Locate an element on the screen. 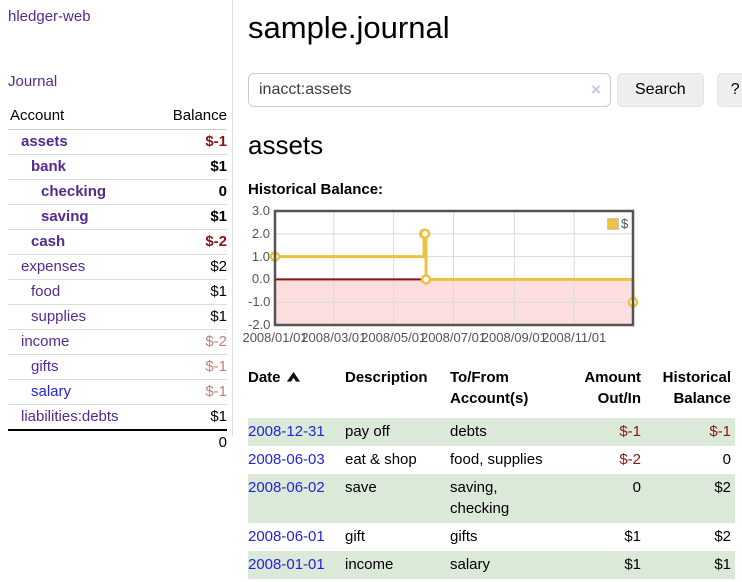 The width and height of the screenshot is (742, 582). clear-search-icon: × is located at coordinates (596, 89).